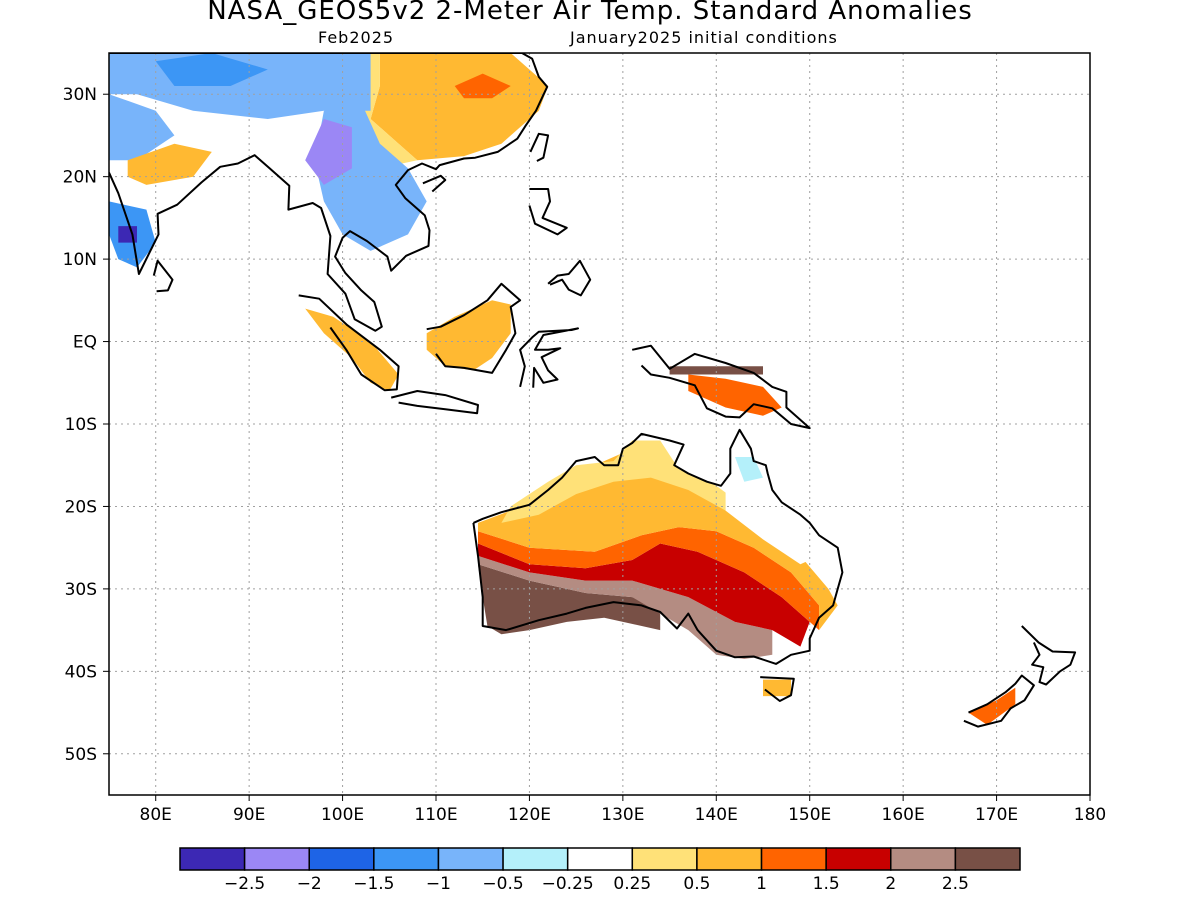  What do you see at coordinates (632, 884) in the screenshot?
I see `colorbar-label: 0.25` at bounding box center [632, 884].